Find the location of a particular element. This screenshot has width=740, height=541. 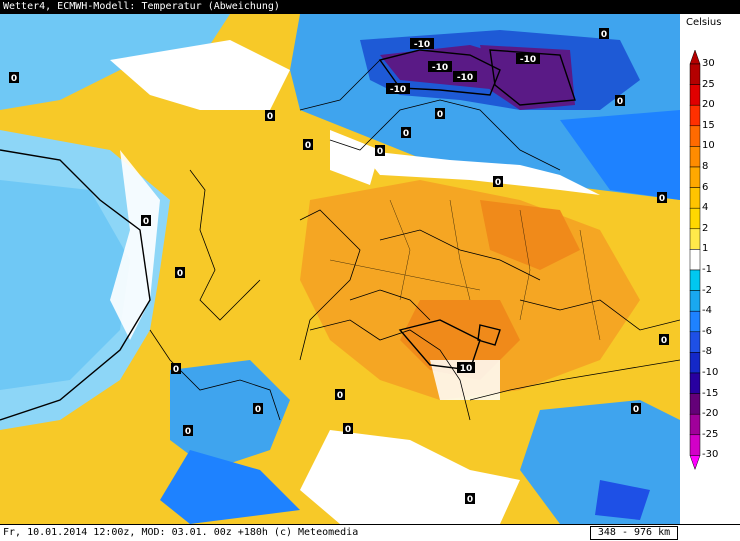

legend-tick-label: -25 is located at coordinates (710, 434).